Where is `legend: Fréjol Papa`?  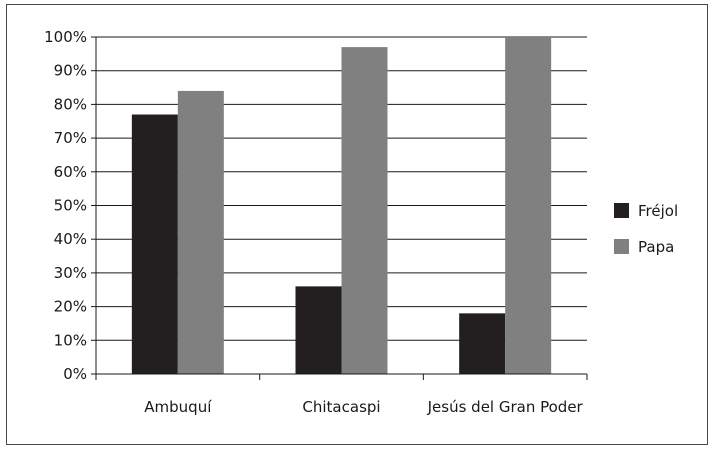
legend: Fréjol Papa is located at coordinates (646, 229).